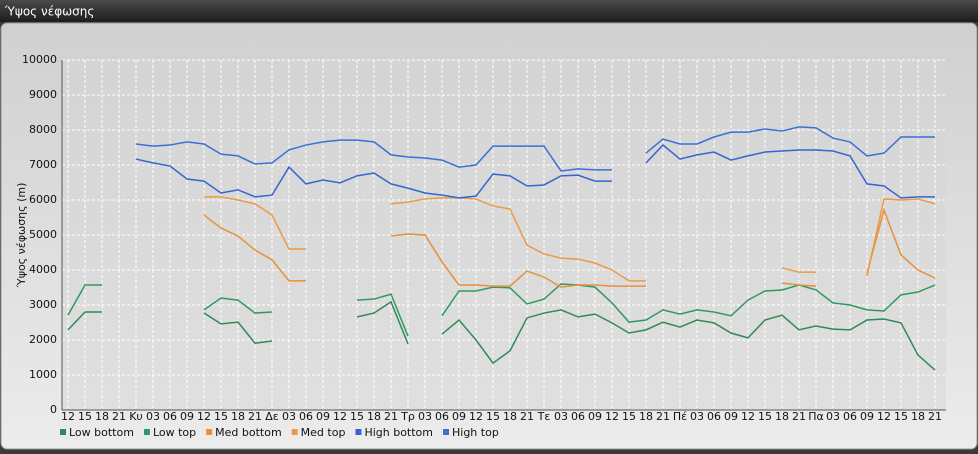 This screenshot has height=454, width=978. I want to click on x-tick-label: Πέ, so click(680, 416).